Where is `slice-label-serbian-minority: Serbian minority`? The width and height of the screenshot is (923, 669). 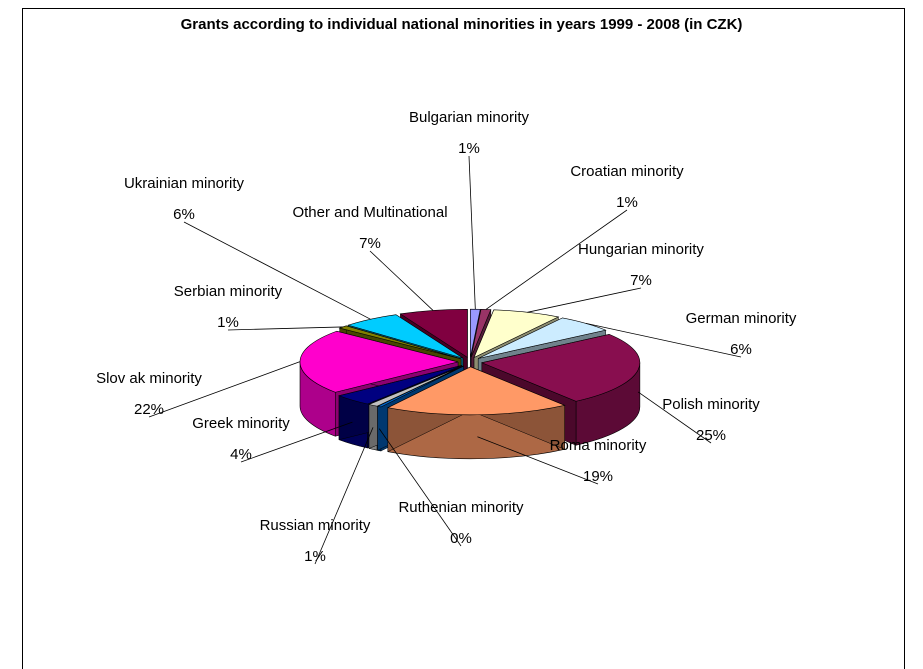 slice-label-serbian-minority: Serbian minority is located at coordinates (228, 291).